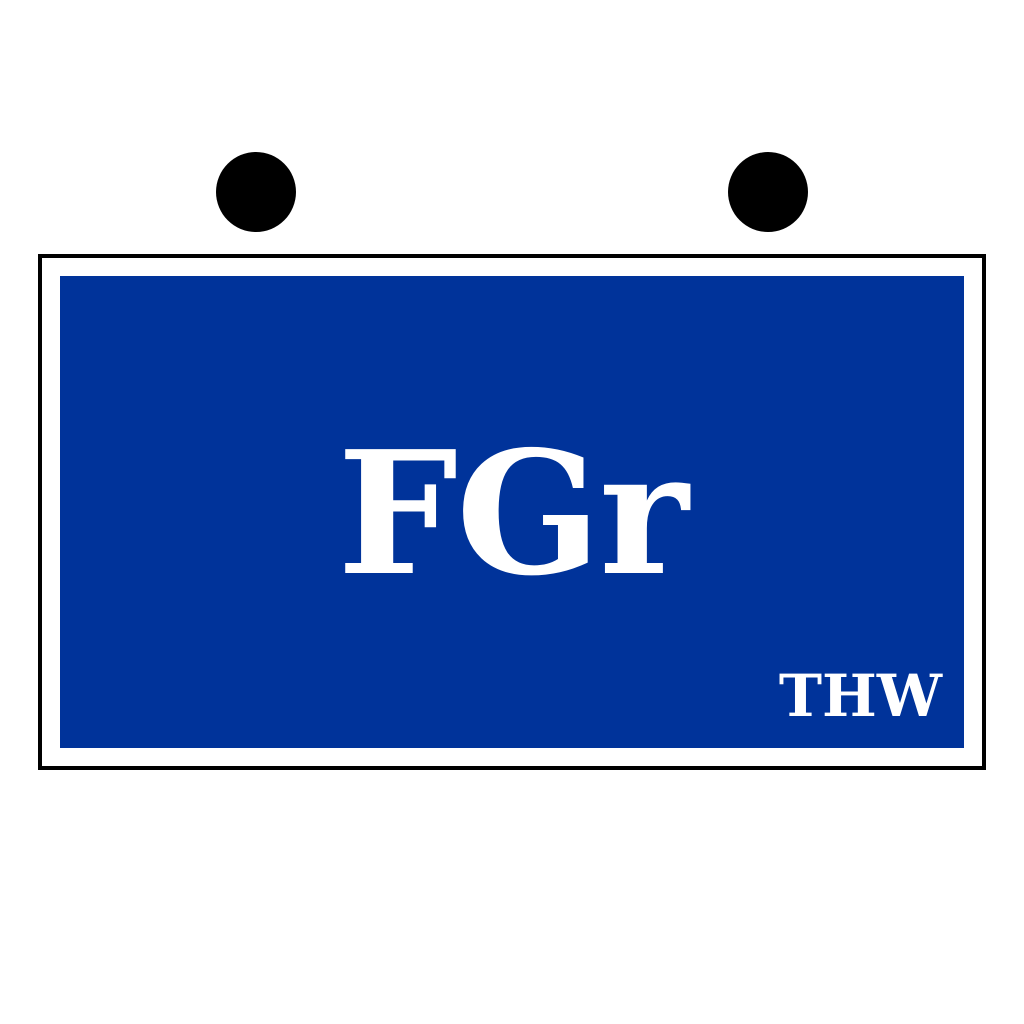 Image resolution: width=1024 pixels, height=1024 pixels. I want to click on sign-main-label: FGr, so click(512, 514).